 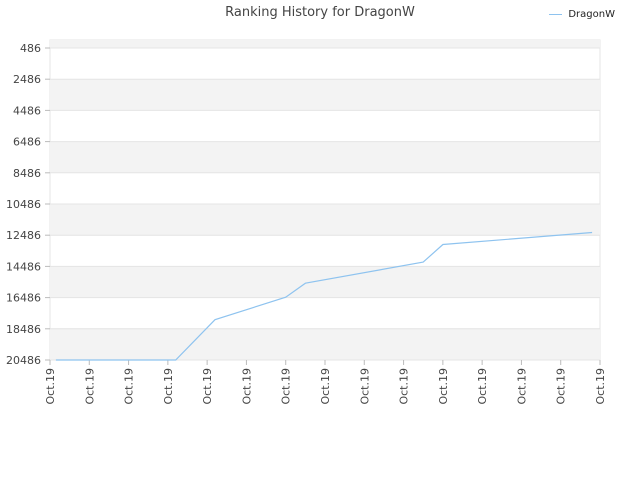 I want to click on y-tick-label: 8486, so click(x=27, y=173).